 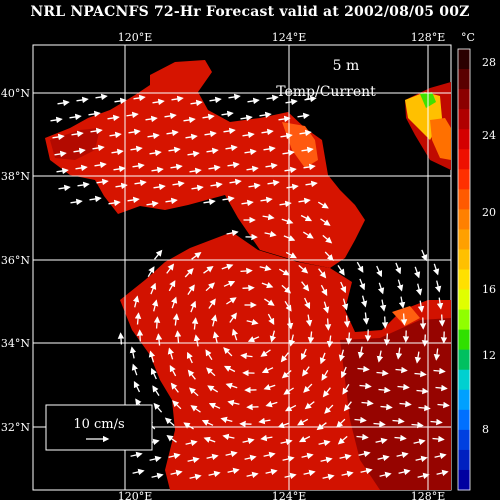 I want to click on lat-tick: 40°N, so click(x=15, y=93).